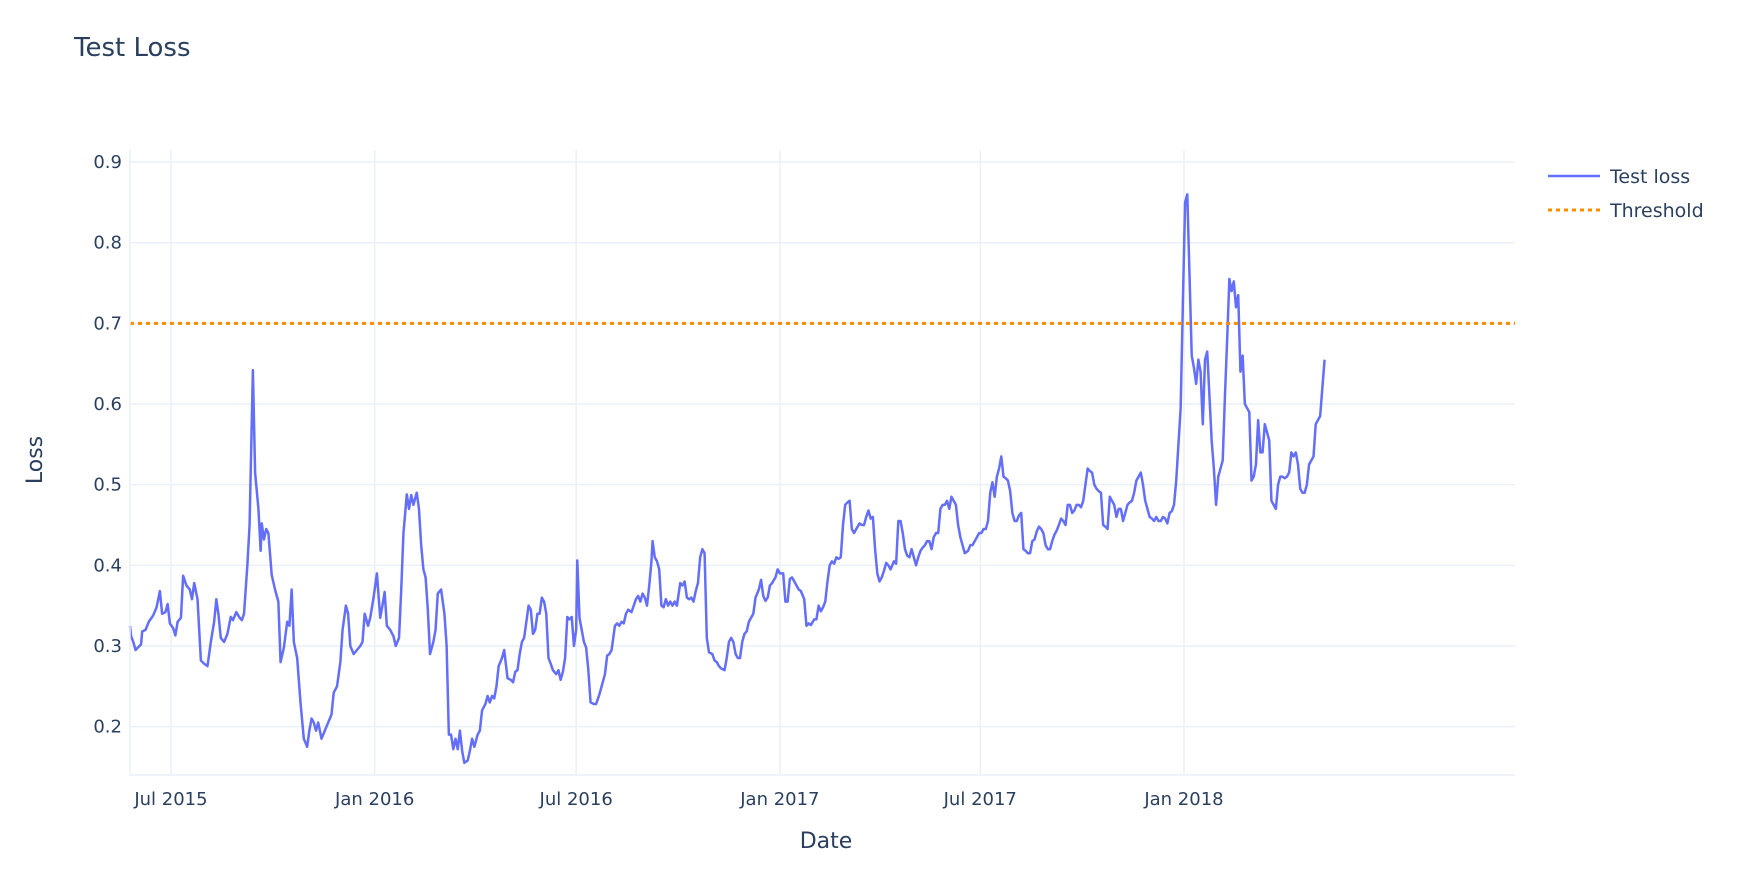 The width and height of the screenshot is (1746, 876). Describe the element at coordinates (107, 243) in the screenshot. I see `y-tick-label: 0.8` at that location.